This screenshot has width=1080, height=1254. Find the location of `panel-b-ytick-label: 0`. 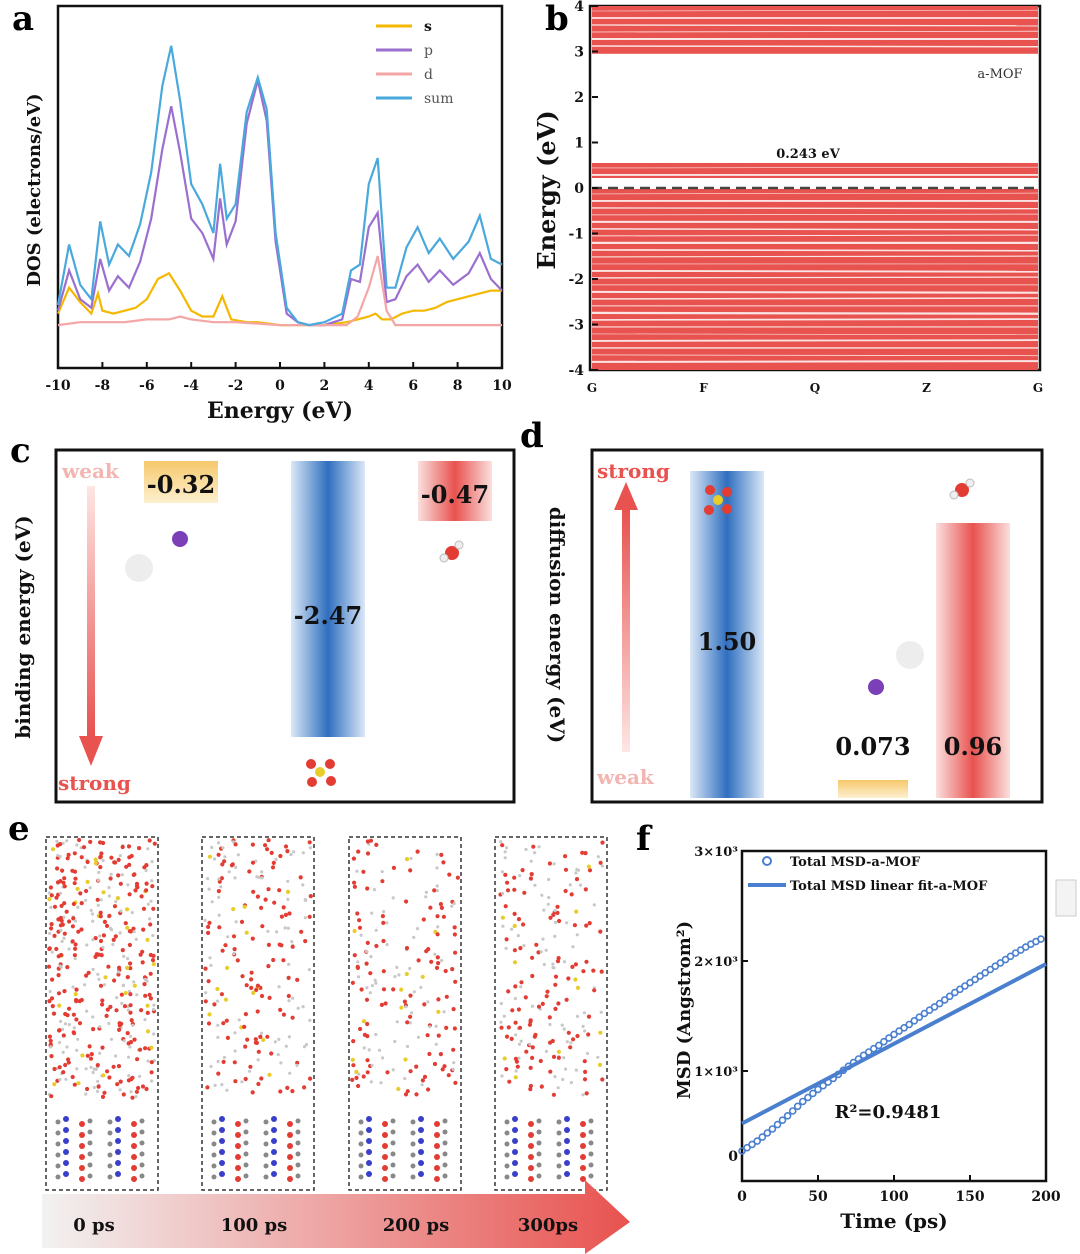

panel-b-ytick-label: 0 is located at coordinates (579, 189).